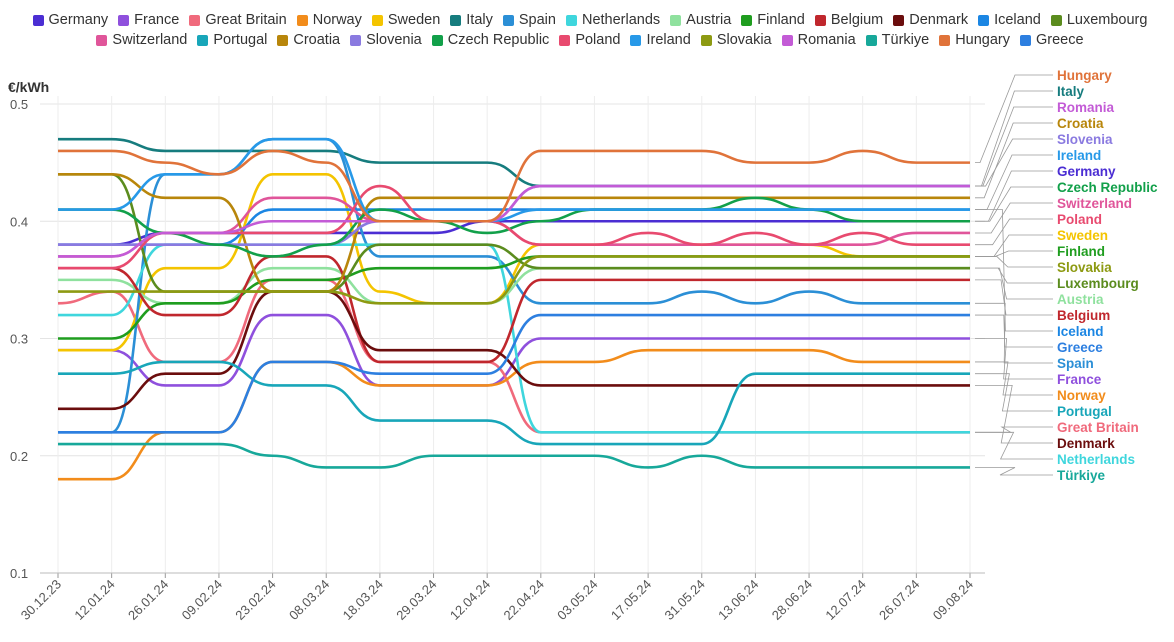 This screenshot has height=642, width=1174. I want to click on series-line-czech-republic, so click(513, 227).